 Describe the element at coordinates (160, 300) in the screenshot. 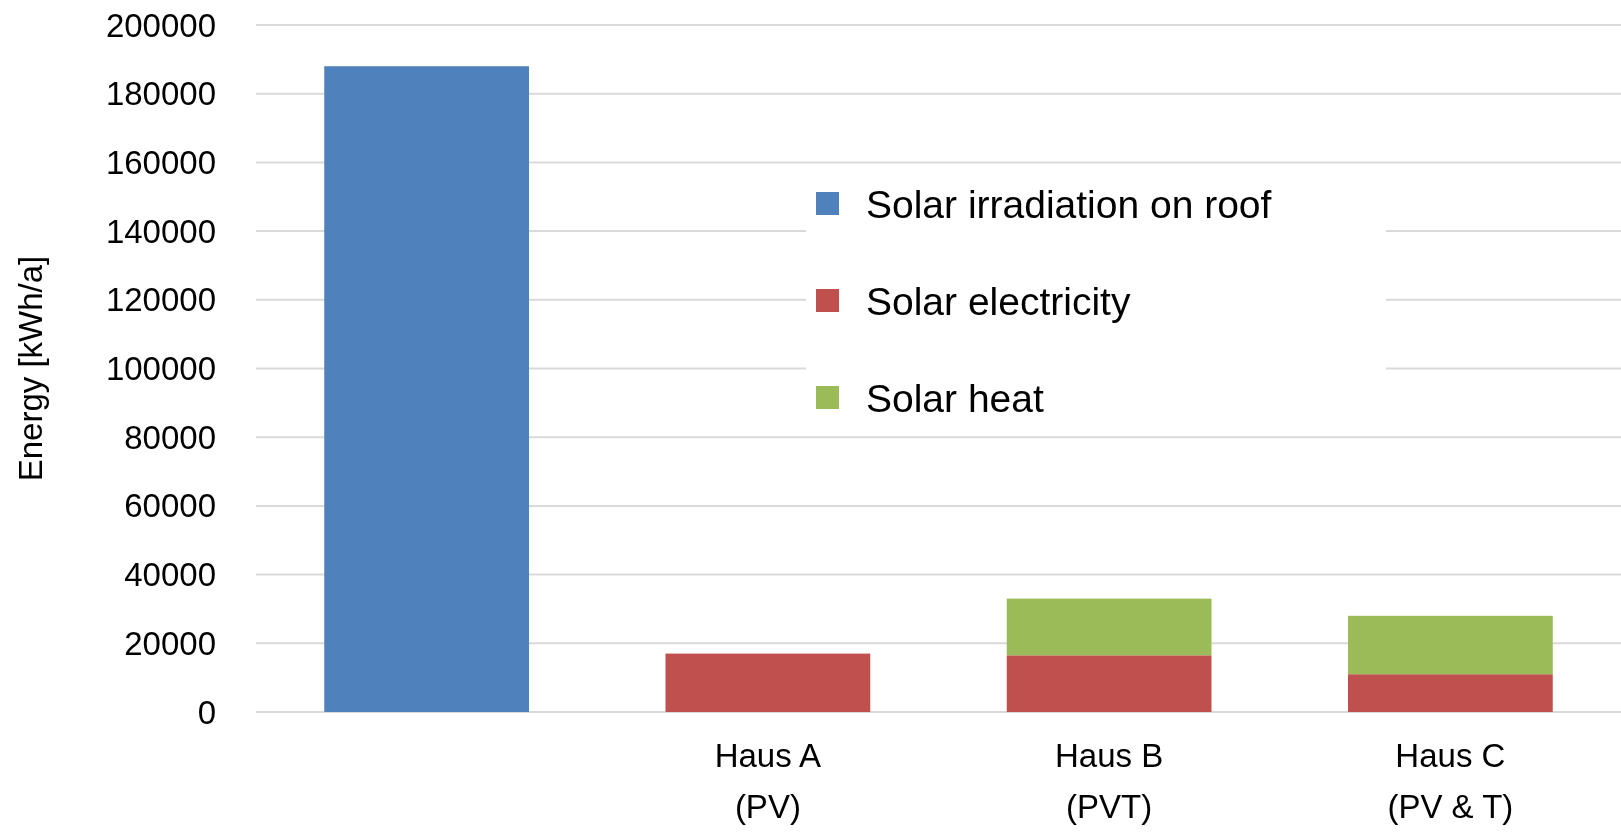

I see `y-tick-label: 120000` at that location.